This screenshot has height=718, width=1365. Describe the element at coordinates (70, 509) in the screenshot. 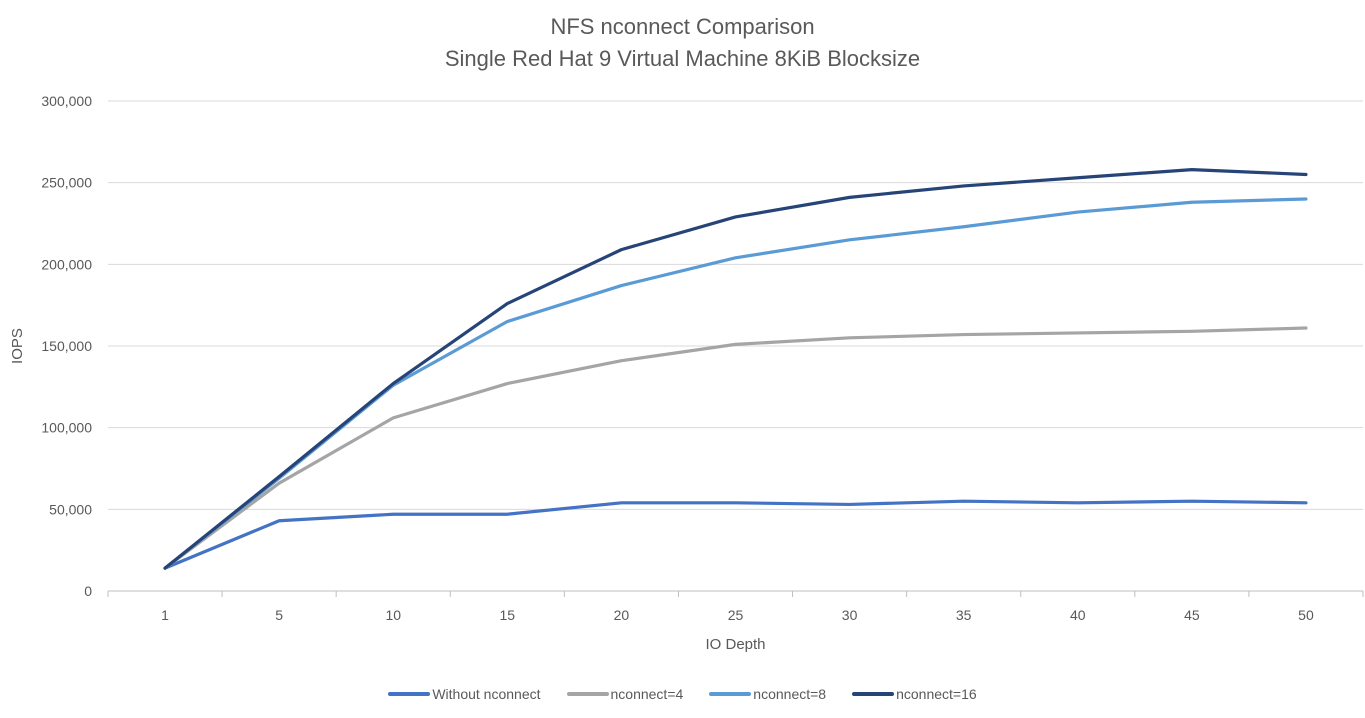

I see `y-tick-label: 50,000` at that location.